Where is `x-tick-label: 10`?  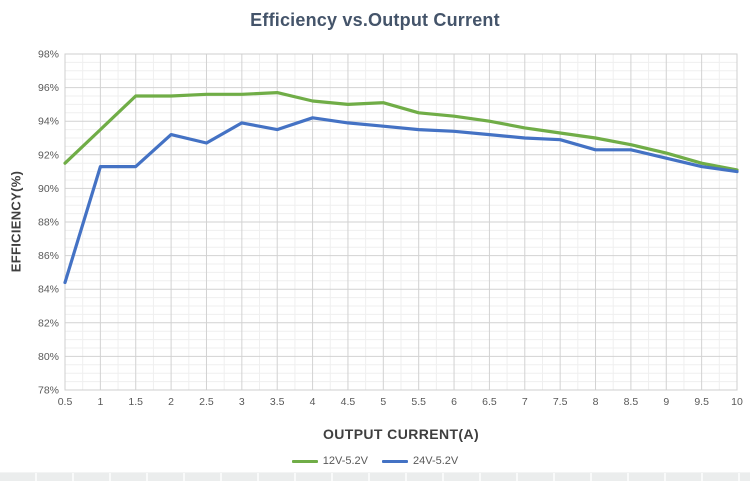 x-tick-label: 10 is located at coordinates (737, 402).